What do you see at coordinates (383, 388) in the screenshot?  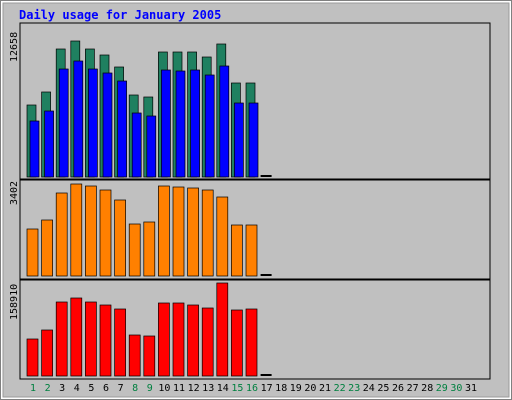 I see `day-label: 25` at bounding box center [383, 388].